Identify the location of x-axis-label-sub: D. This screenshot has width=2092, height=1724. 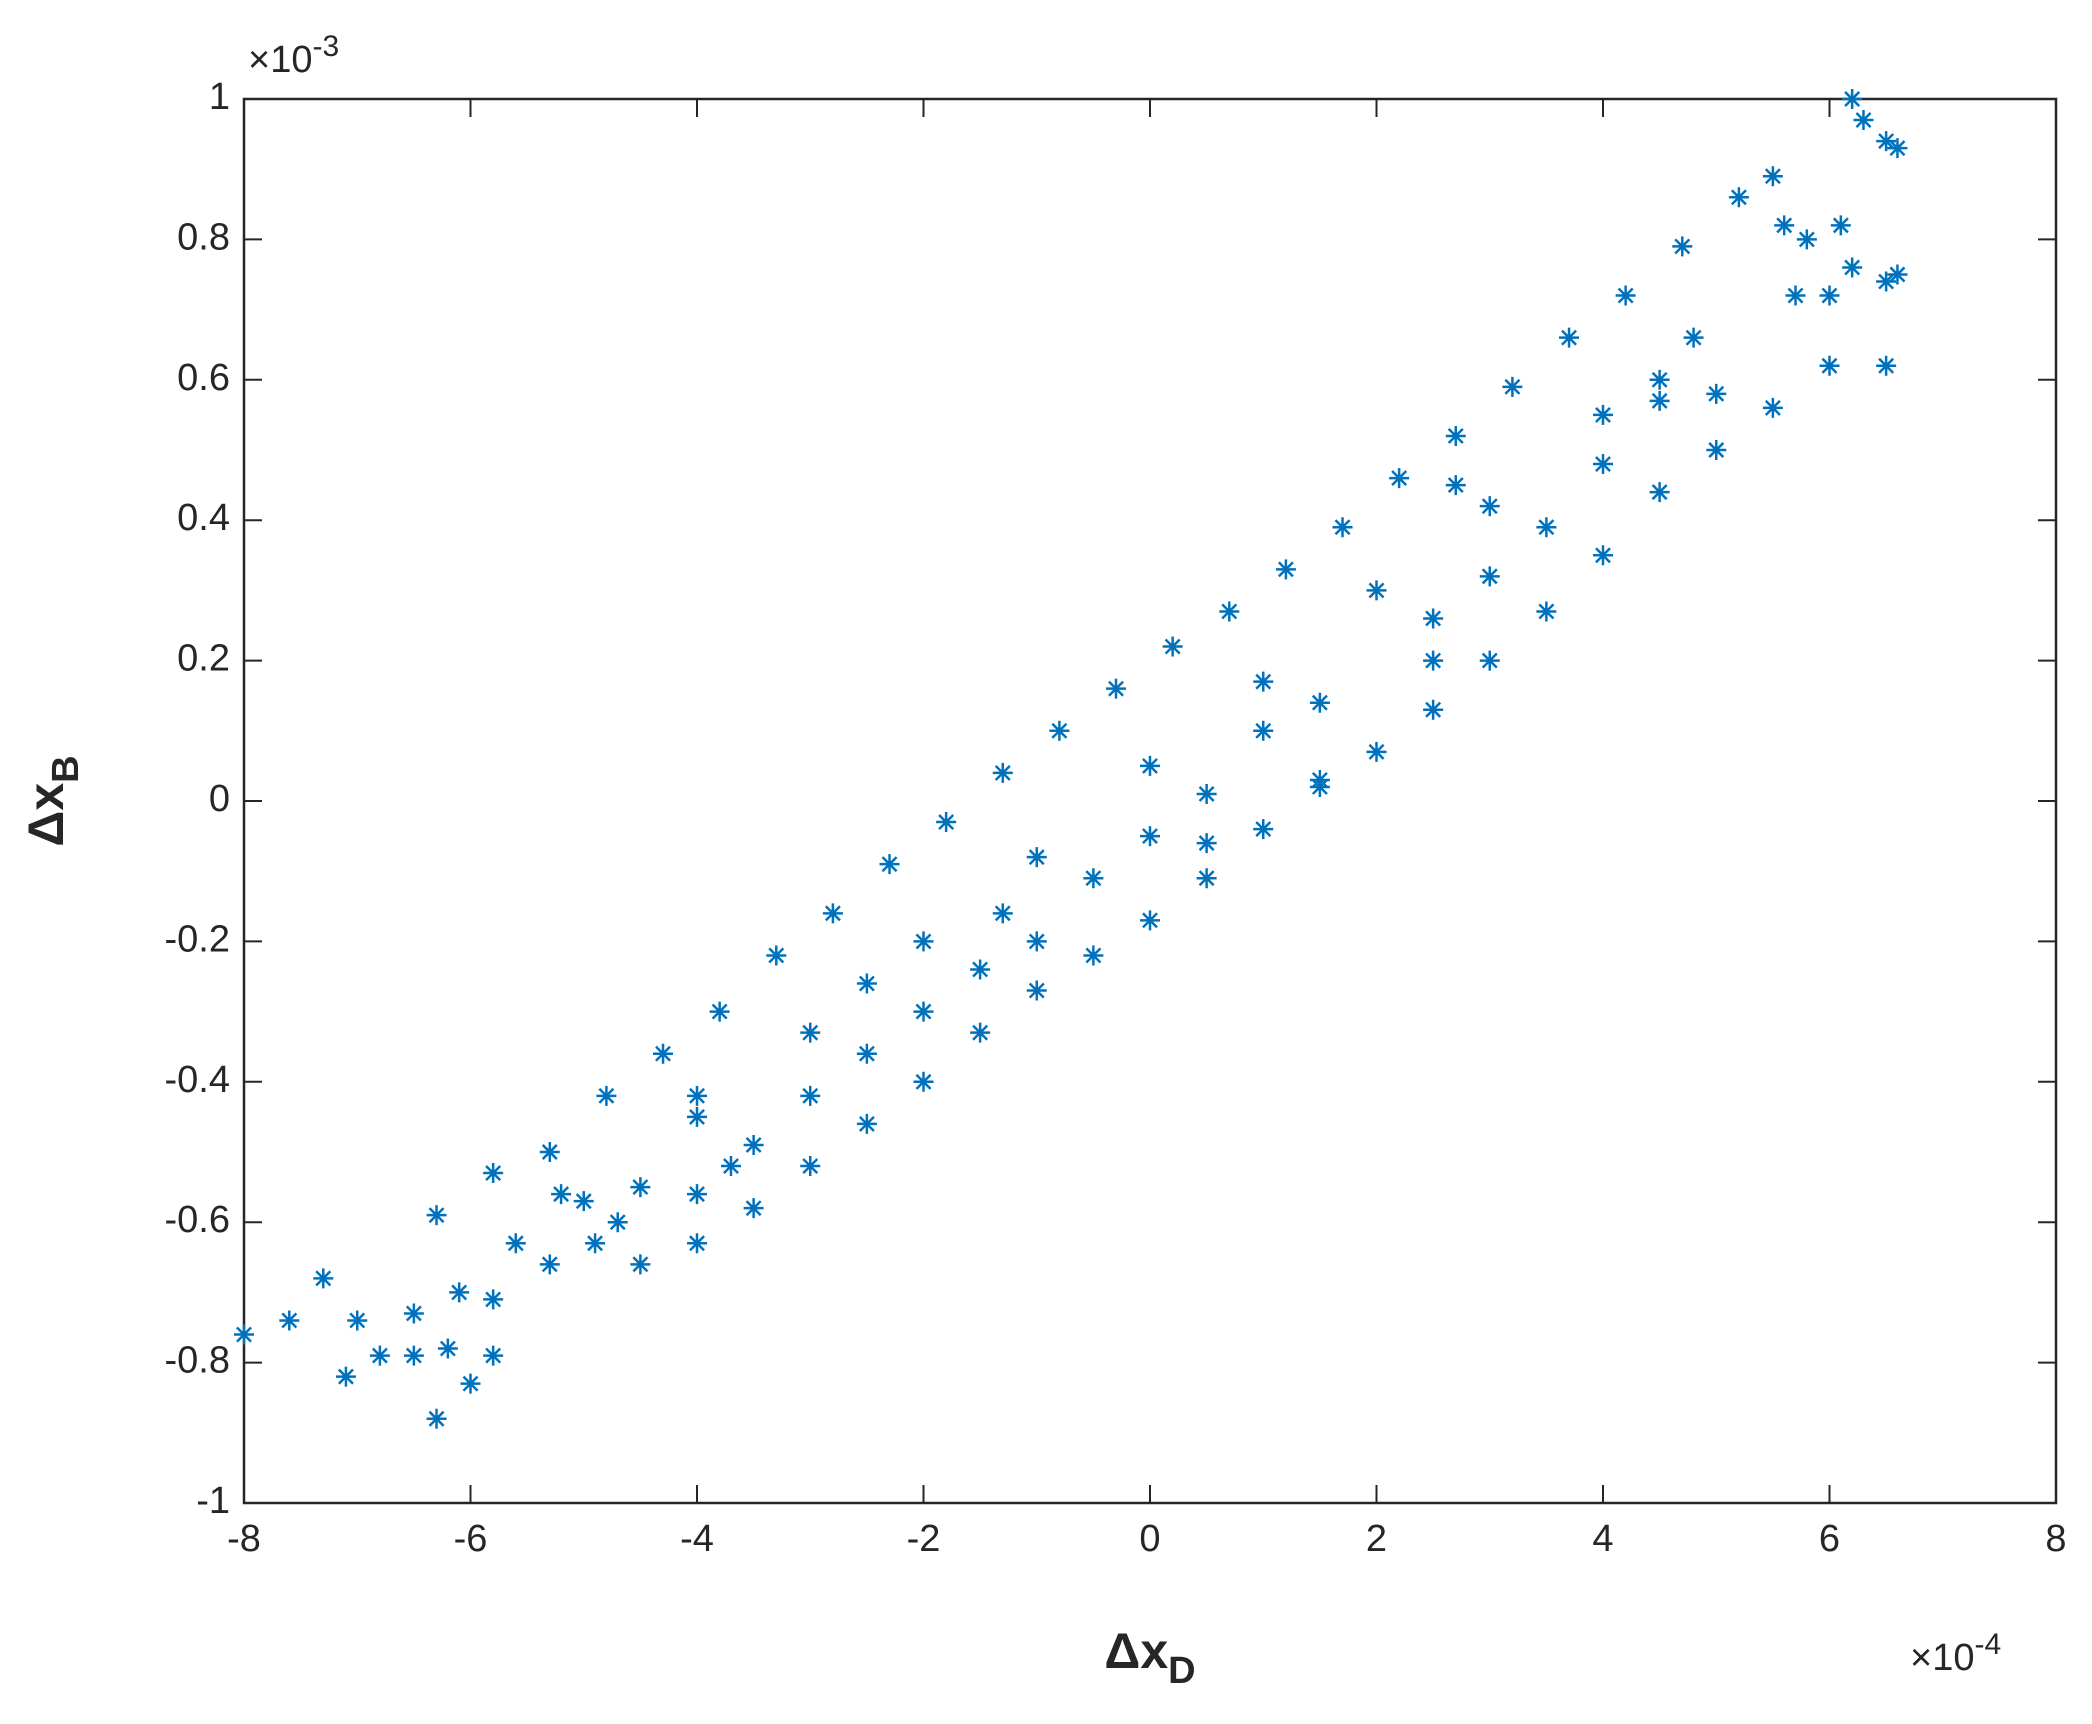
(1181, 1671).